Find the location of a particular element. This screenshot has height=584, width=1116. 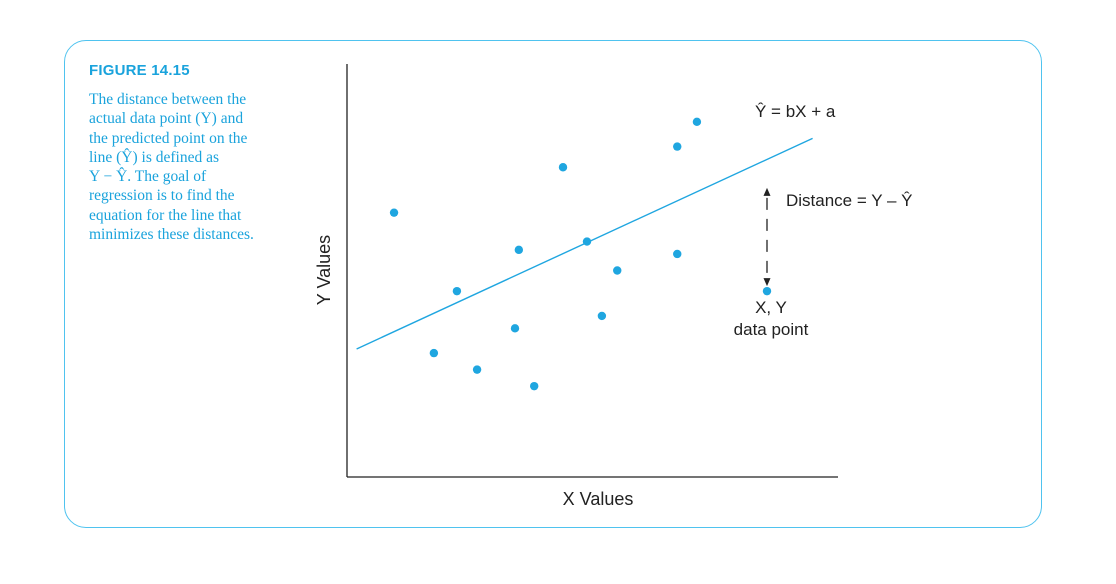

distance-label: Distance = Y – Ŷ is located at coordinates (849, 200).